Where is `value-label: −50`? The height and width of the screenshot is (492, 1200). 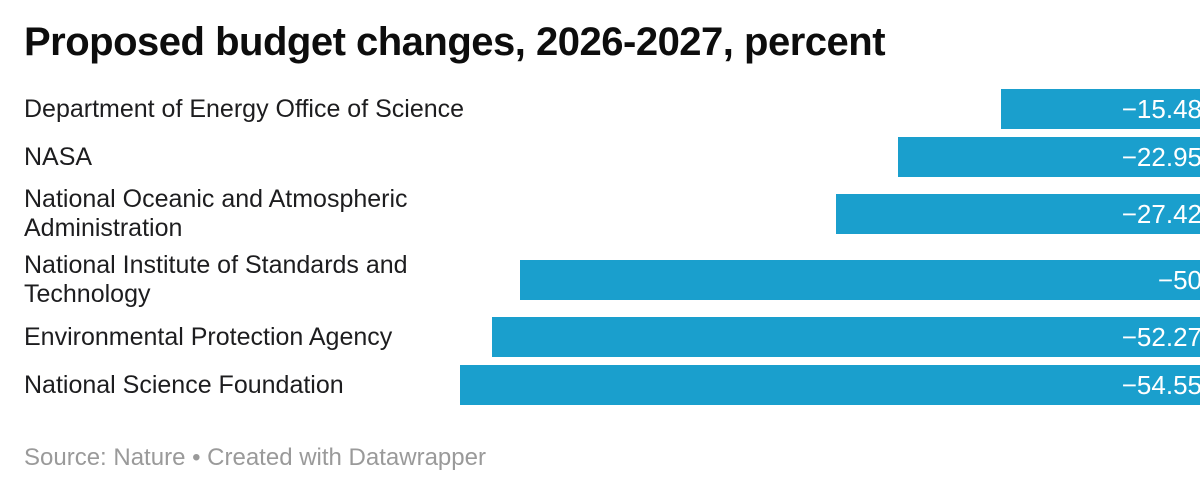 value-label: −50 is located at coordinates (1178, 280).